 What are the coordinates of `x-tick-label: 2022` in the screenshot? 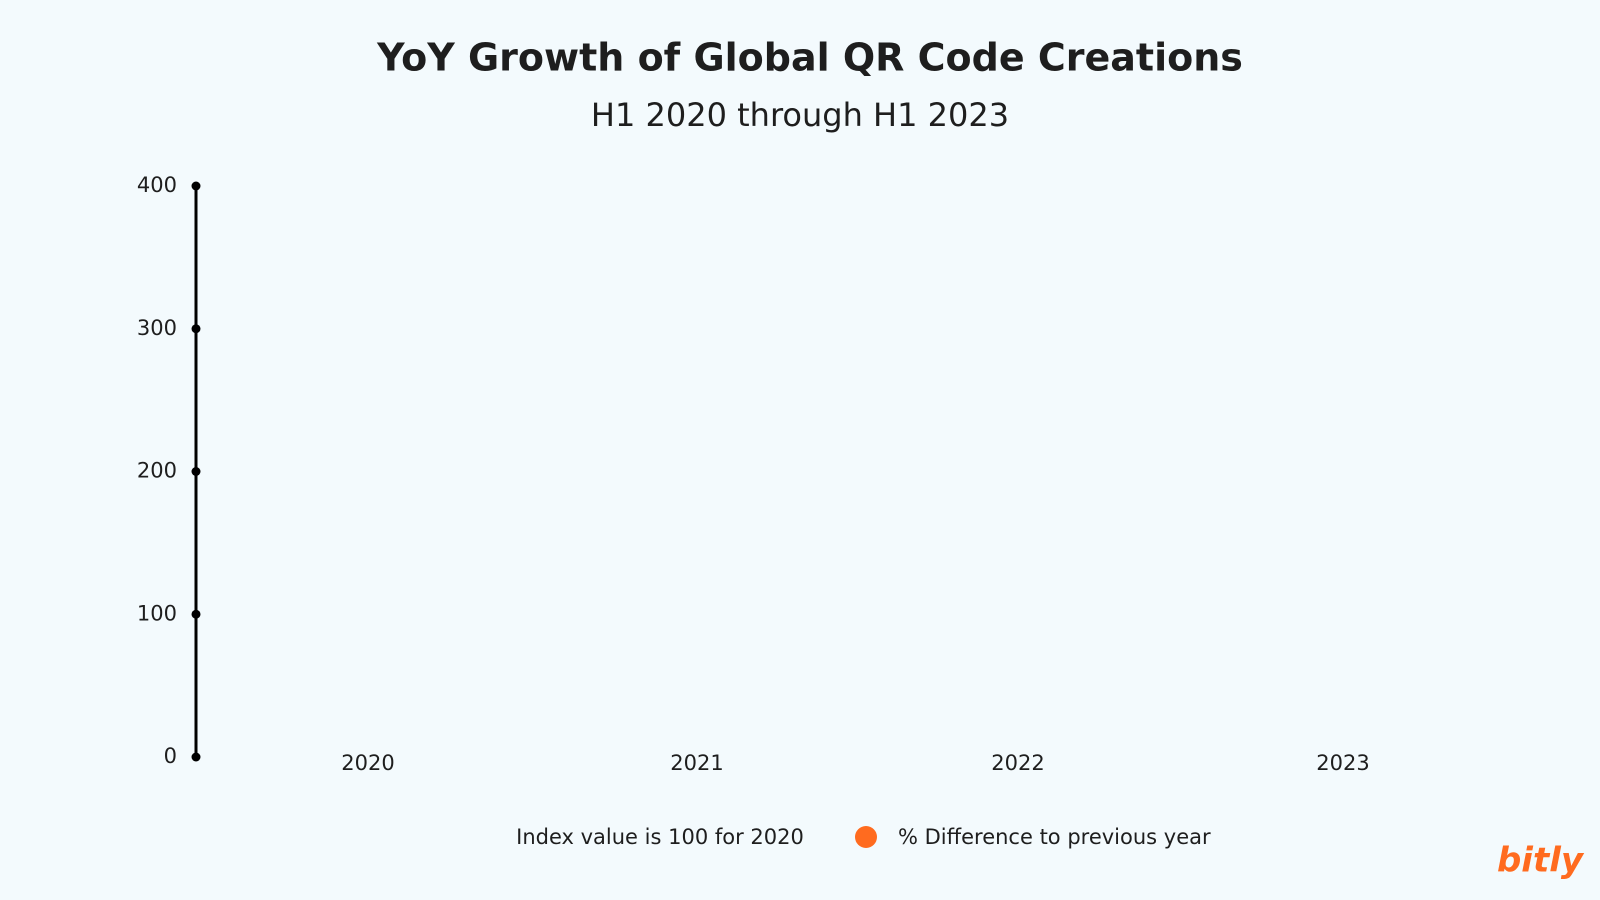 It's located at (1017, 763).